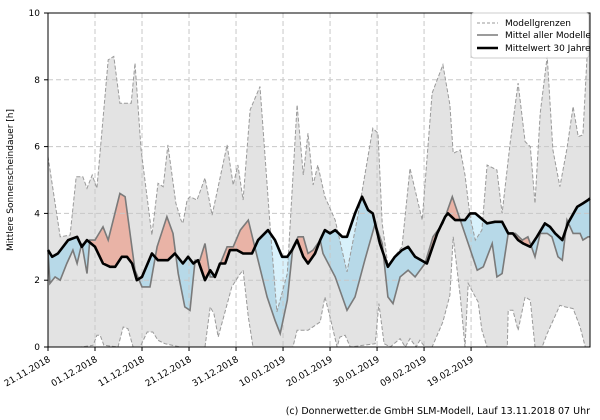 The height and width of the screenshot is (420, 600). What do you see at coordinates (263, 372) in the screenshot?
I see `x-tick-label: 10.01.2019` at bounding box center [263, 372].